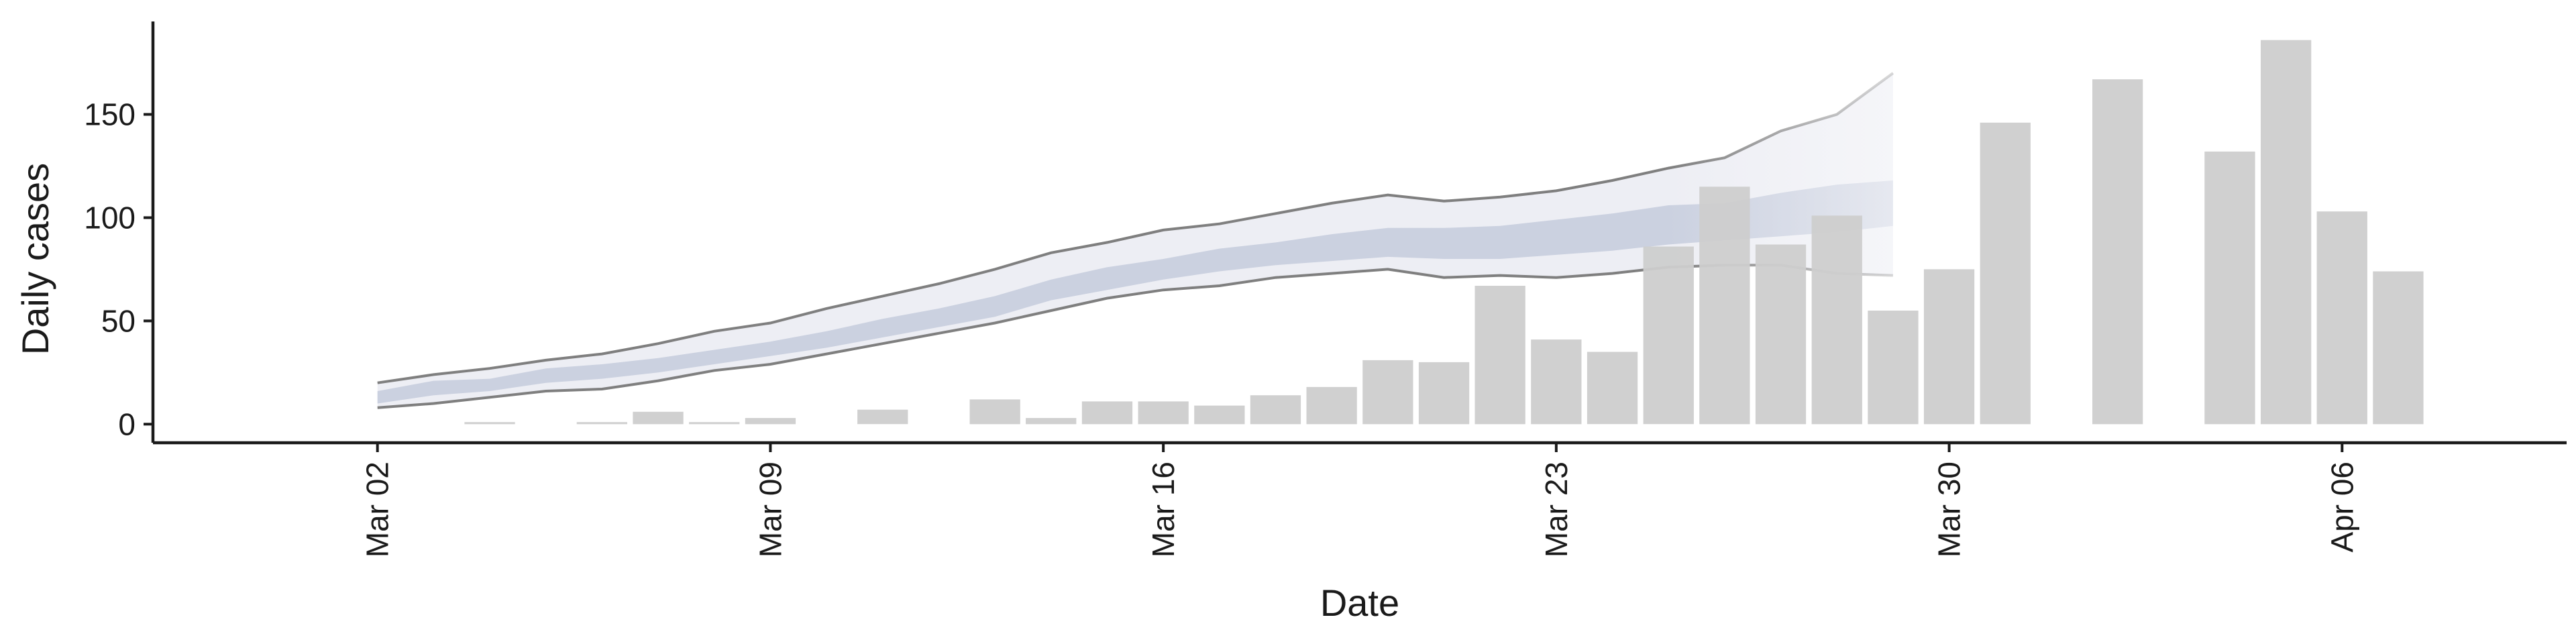 The width and height of the screenshot is (2576, 644). I want to click on y-axis-ticks: 0 50 100 150, so click(118, 269).